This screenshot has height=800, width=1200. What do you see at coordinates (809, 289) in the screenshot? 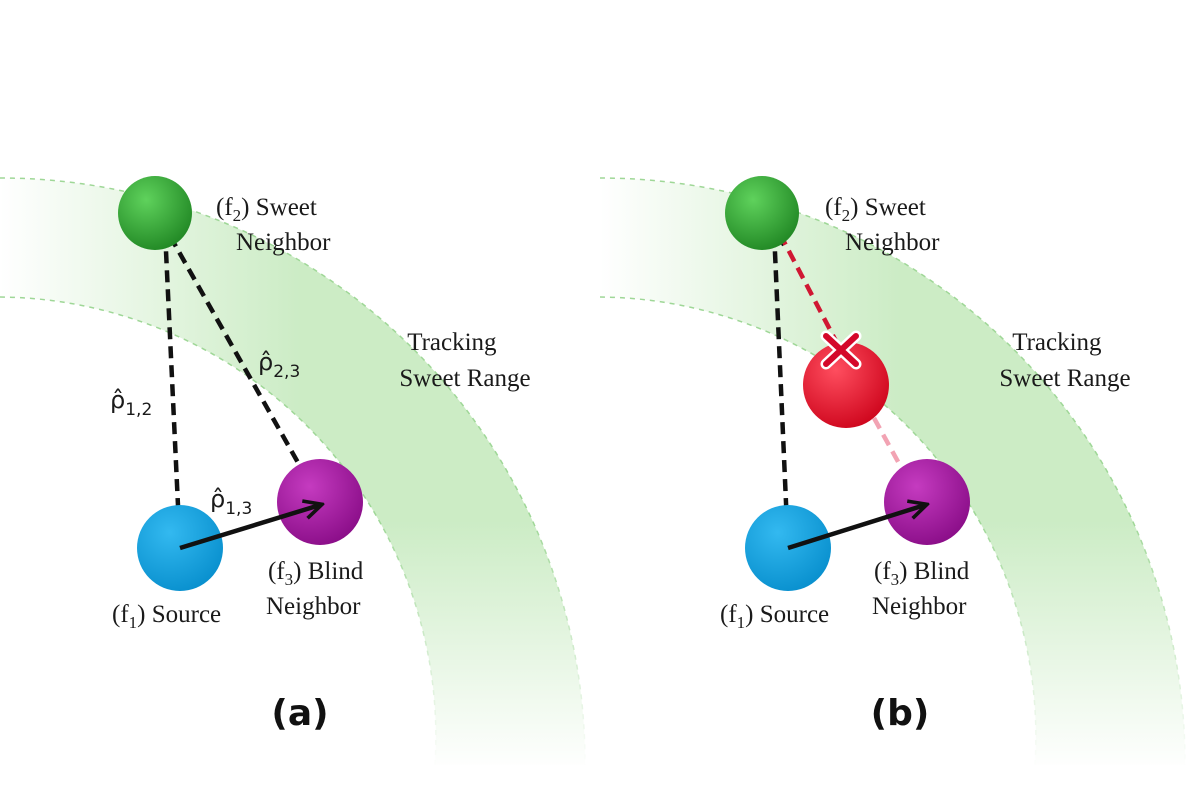
I see `blocked-arrow-sweet-to-blind` at bounding box center [809, 289].